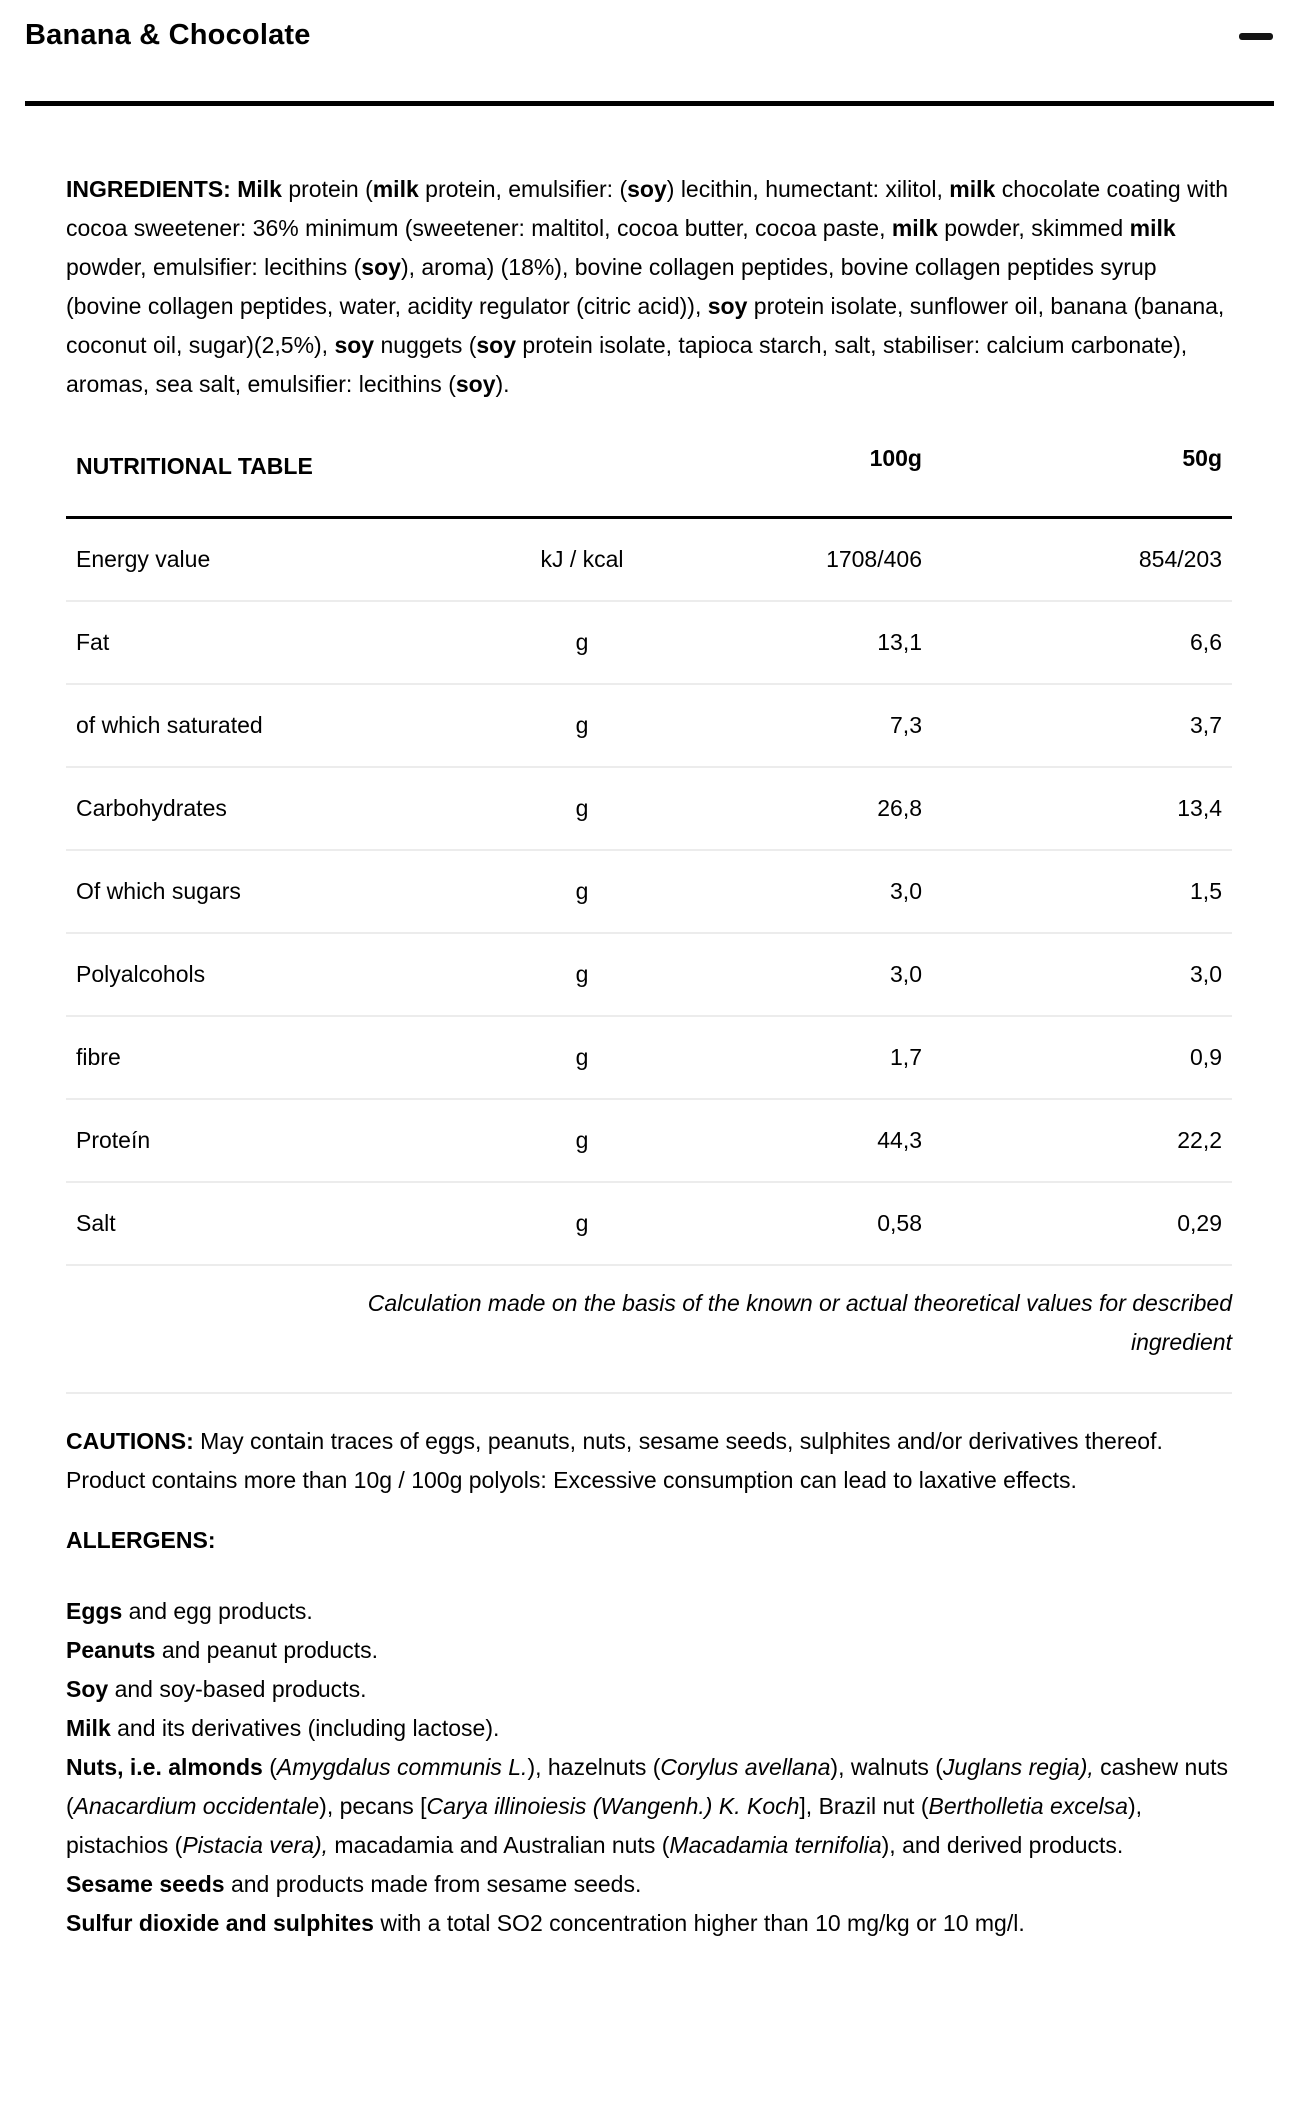 This screenshot has width=1298, height=2126. Describe the element at coordinates (1180, 559) in the screenshot. I see `value-per-50g: 854/203` at that location.